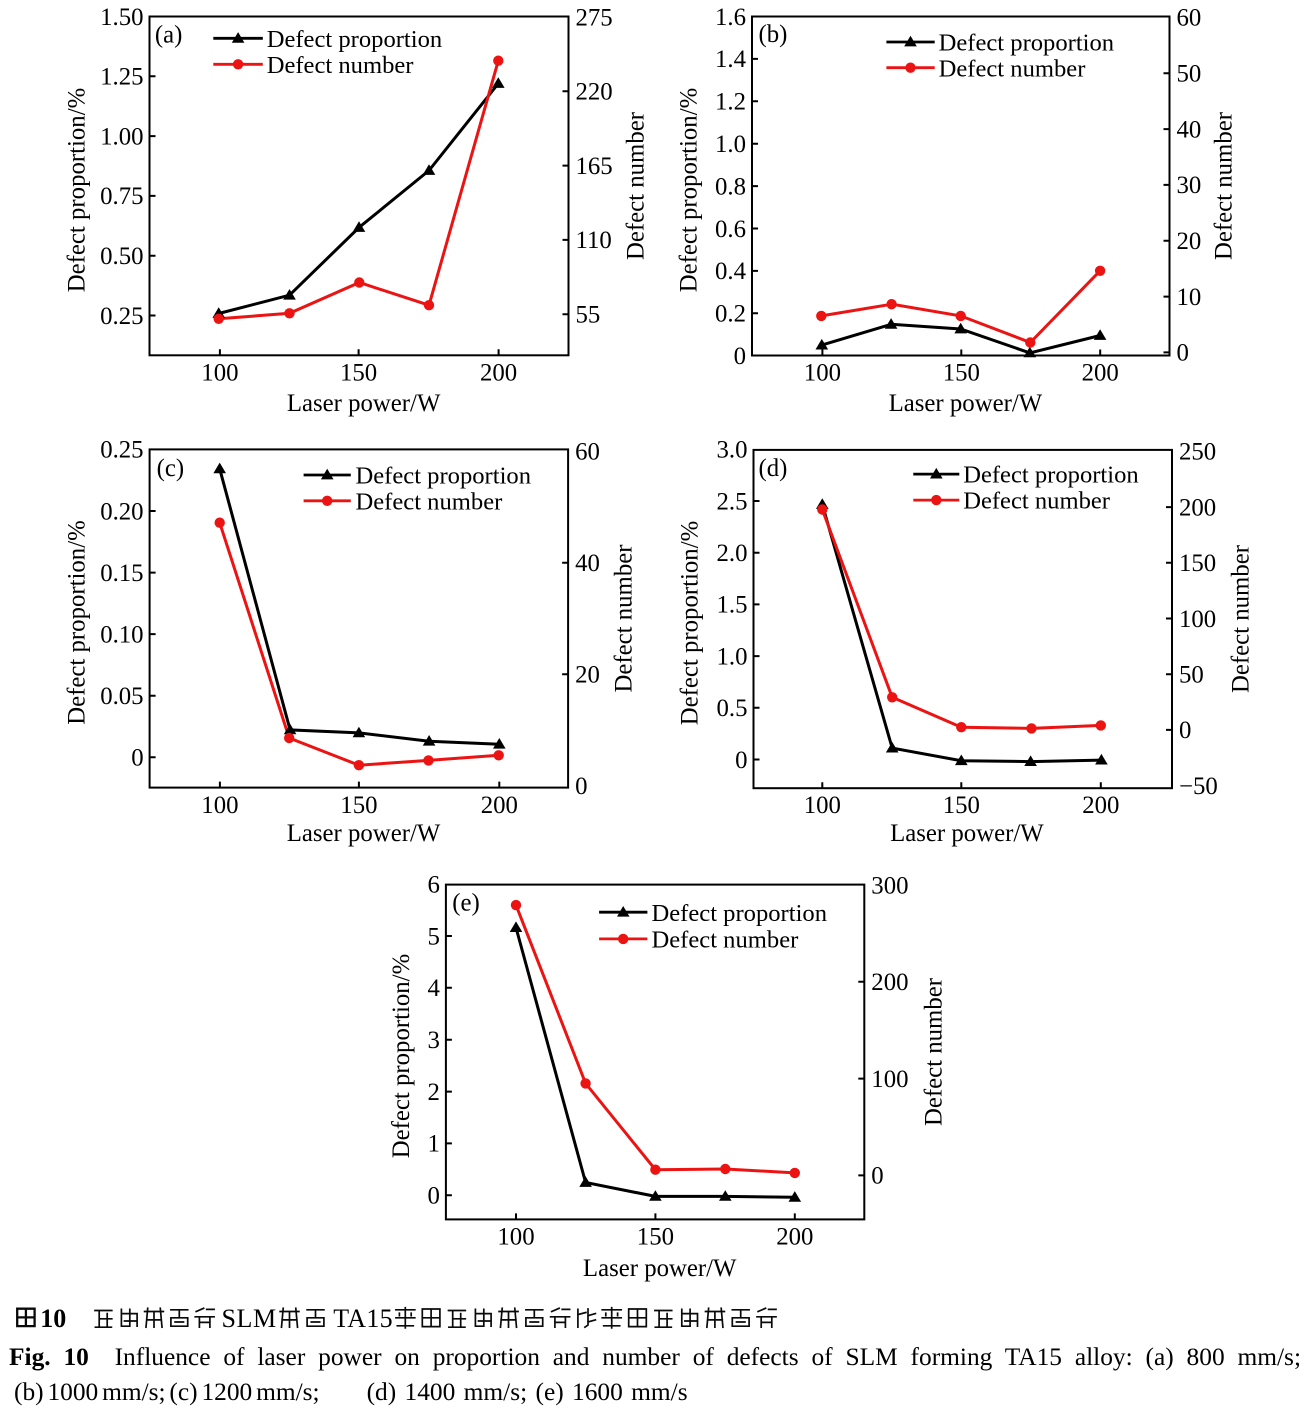  Describe the element at coordinates (121, 511) in the screenshot. I see `svg-text: 0.20` at that location.